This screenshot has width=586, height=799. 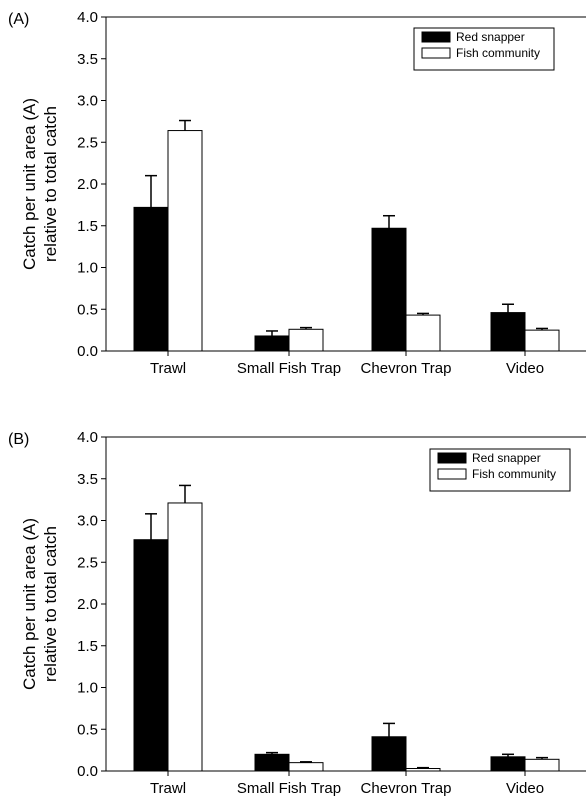 What do you see at coordinates (18, 19) in the screenshot?
I see `panel-label: (A)` at bounding box center [18, 19].